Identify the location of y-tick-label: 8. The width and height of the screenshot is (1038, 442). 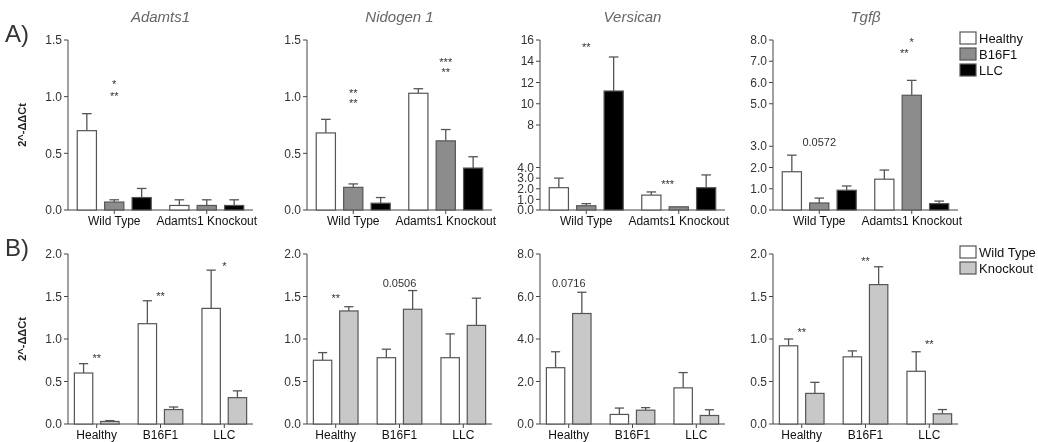
(531, 125).